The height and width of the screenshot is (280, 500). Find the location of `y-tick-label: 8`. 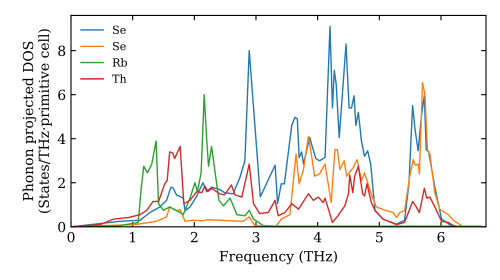

y-tick-label: 8 is located at coordinates (62, 51).